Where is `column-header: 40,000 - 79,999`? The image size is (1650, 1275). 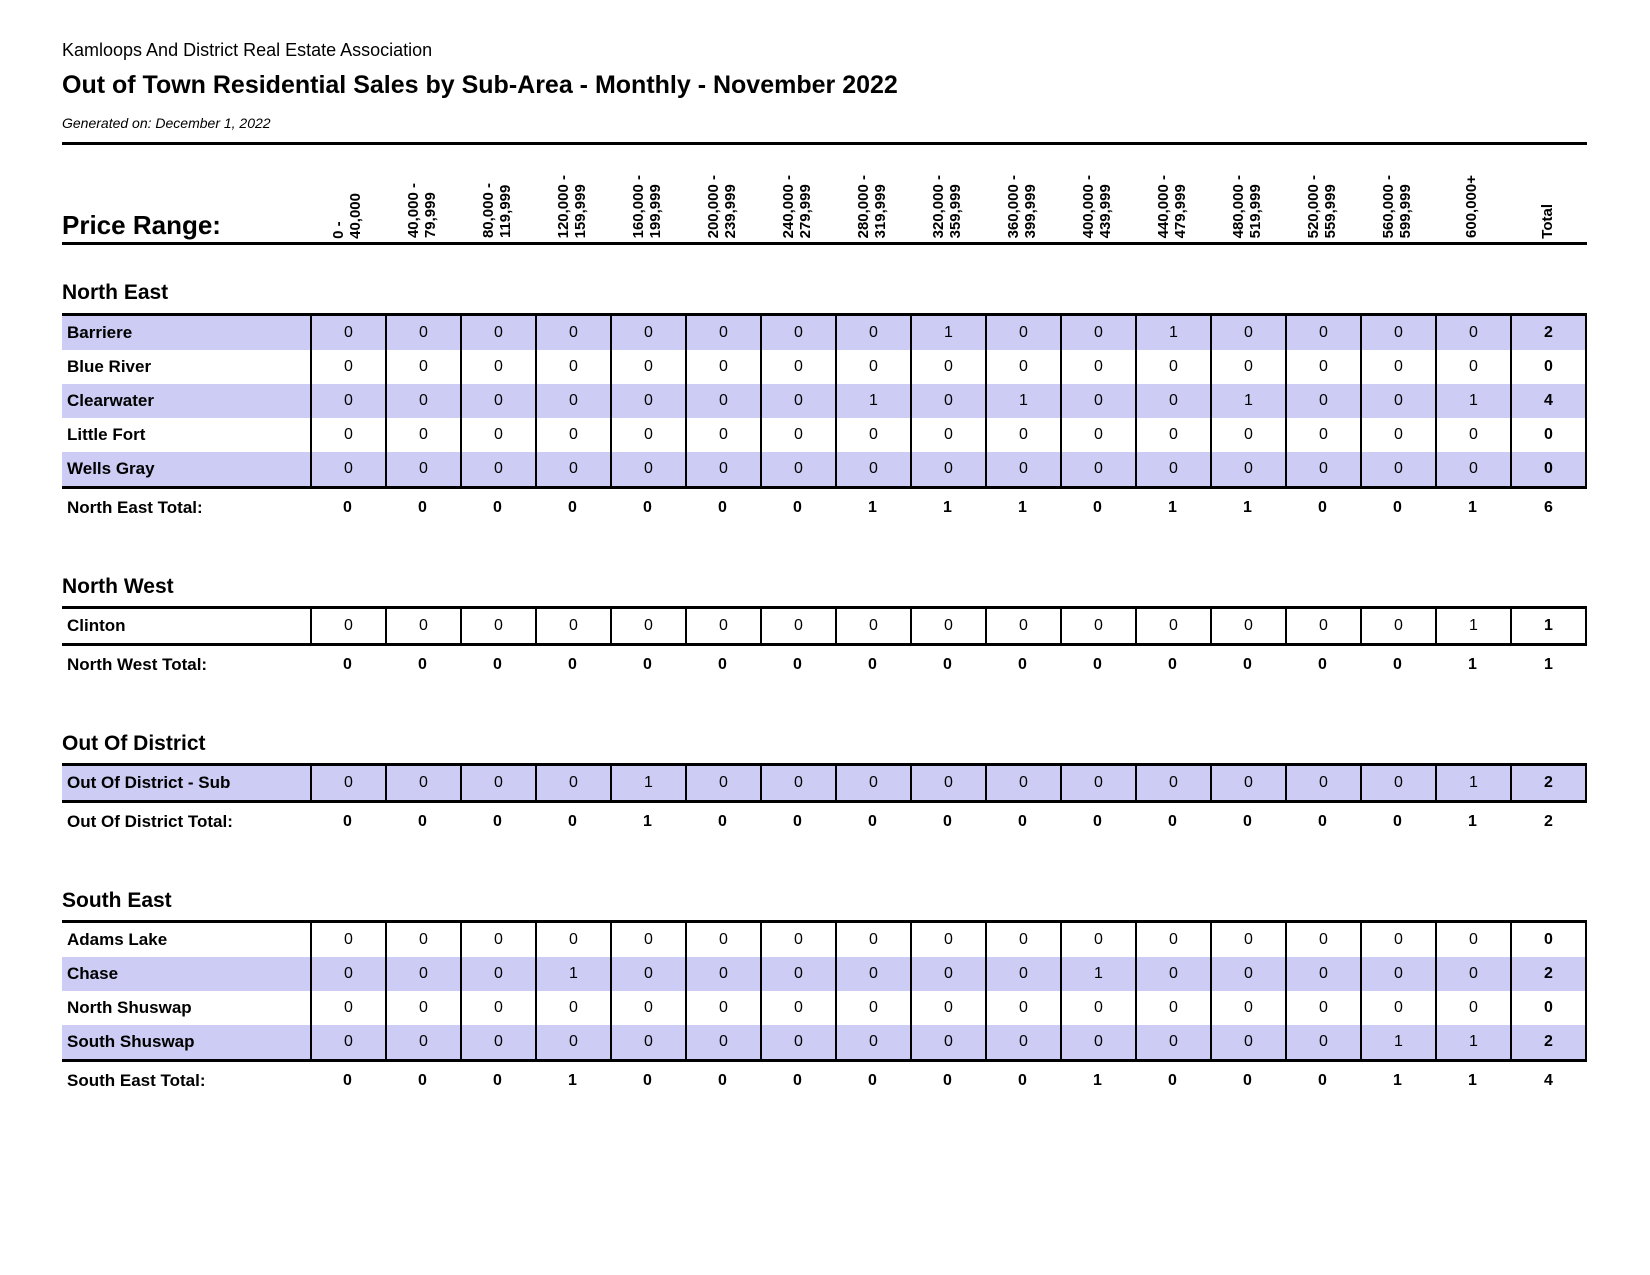 column-header: 40,000 - 79,999 is located at coordinates (422, 193).